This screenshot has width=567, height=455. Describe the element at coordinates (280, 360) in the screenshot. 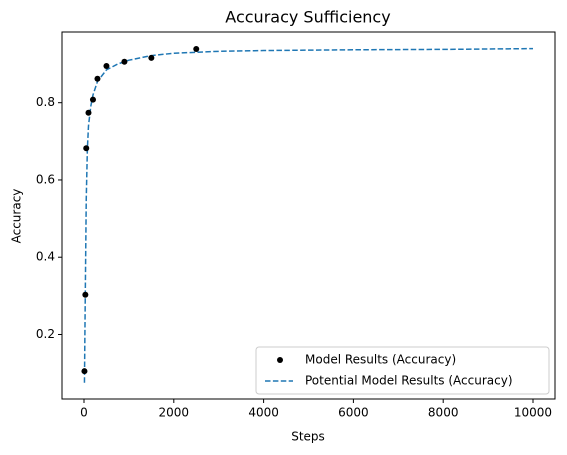

I see `legend-marker` at that location.